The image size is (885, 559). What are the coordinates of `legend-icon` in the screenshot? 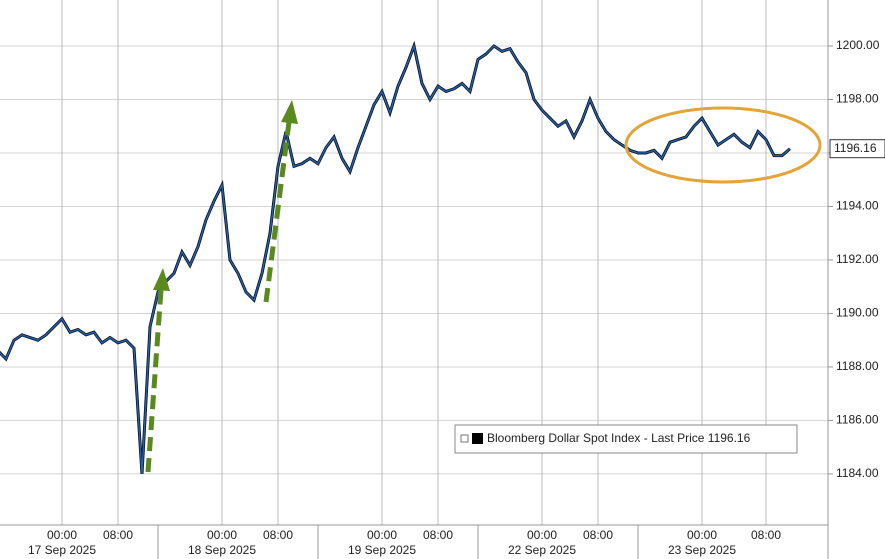 It's located at (464, 438).